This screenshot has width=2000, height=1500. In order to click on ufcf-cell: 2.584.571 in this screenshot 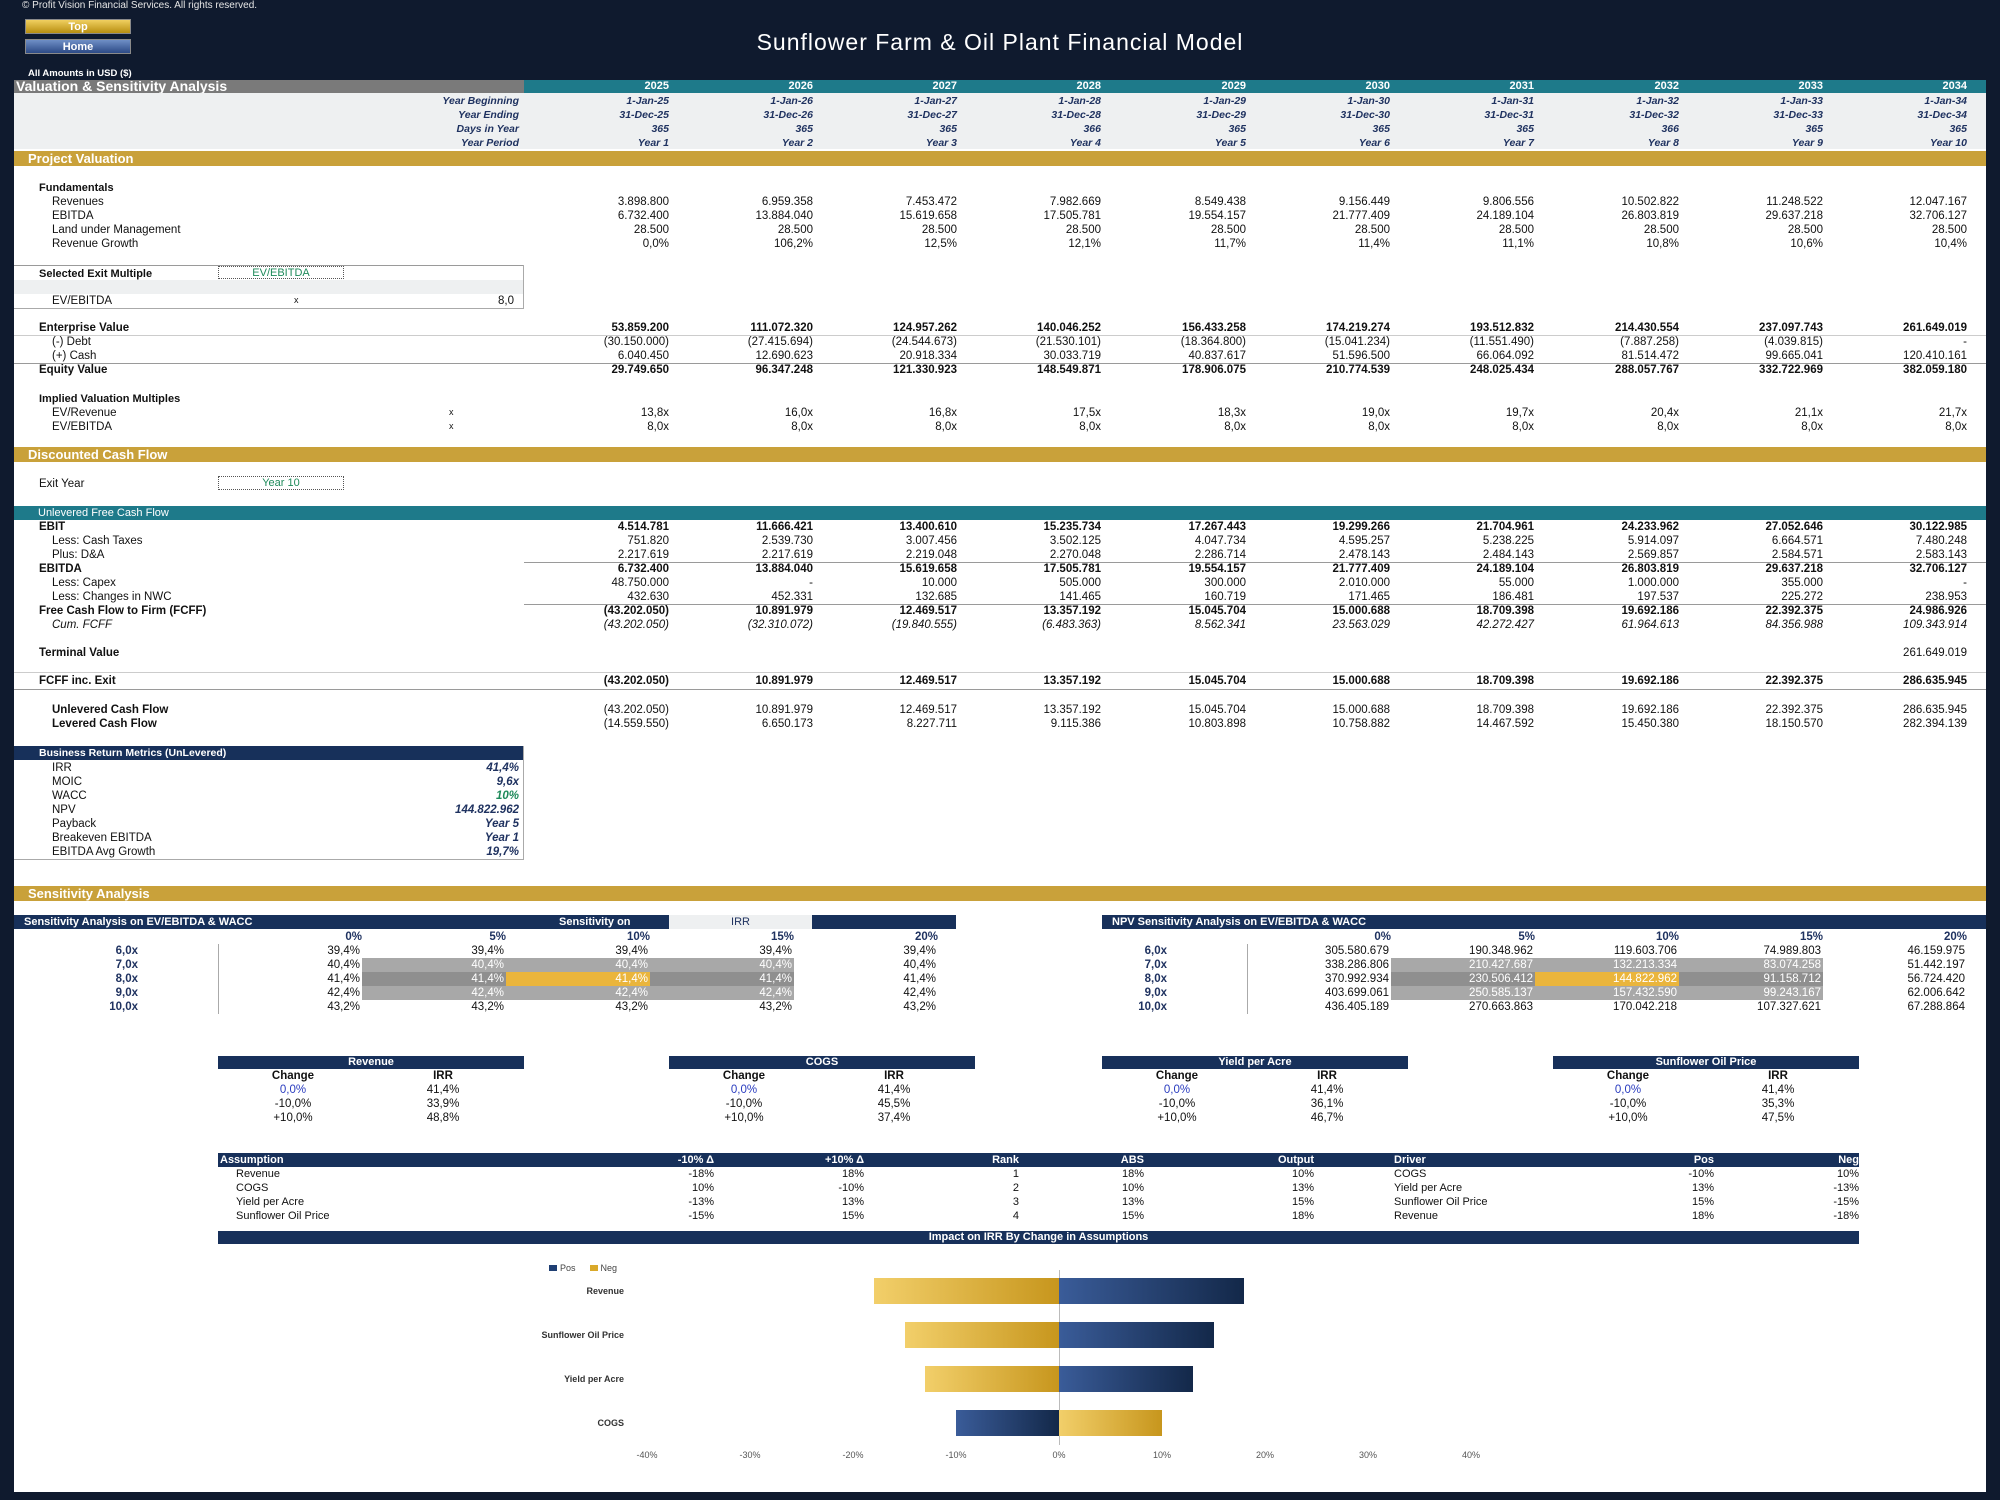, I will do `click(1797, 555)`.